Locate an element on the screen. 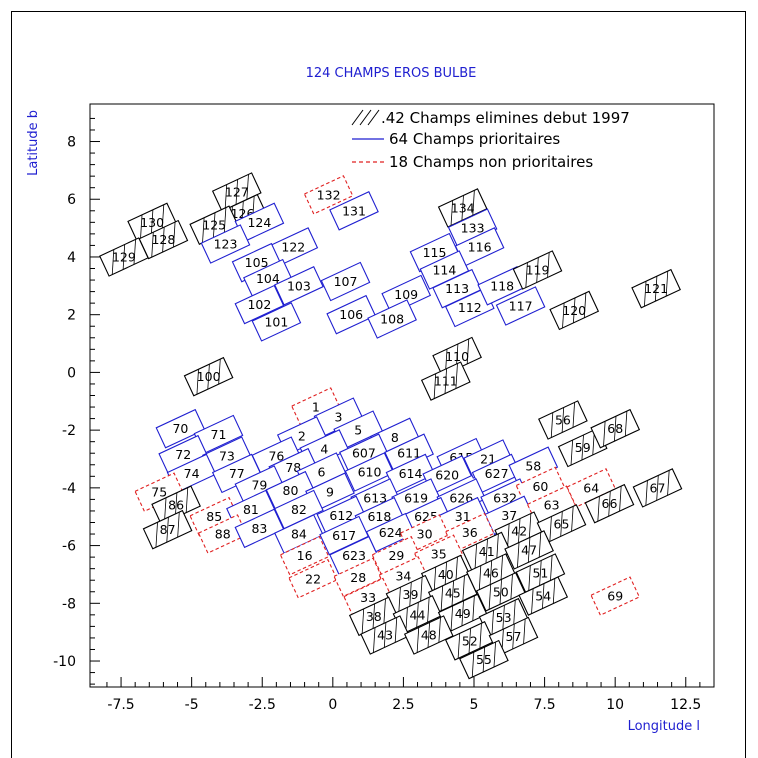  field-63: 63 is located at coordinates (551, 505).